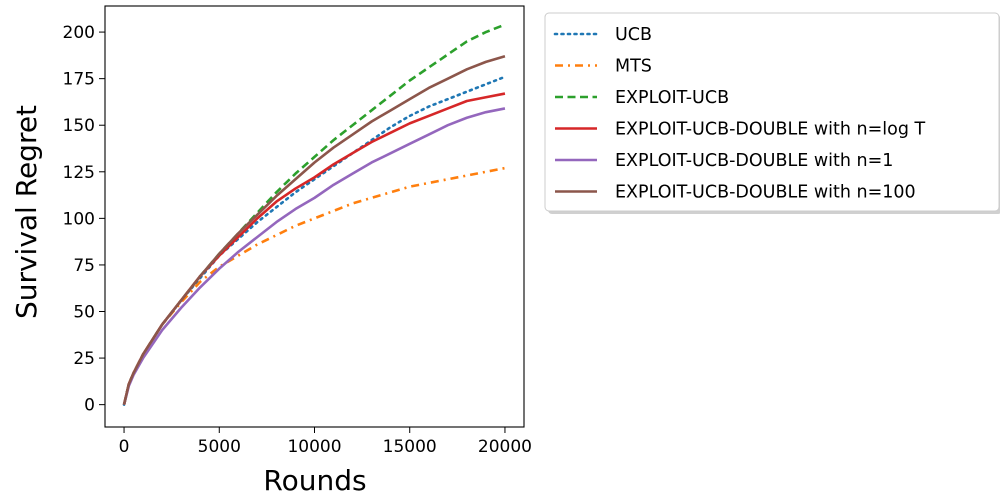 The width and height of the screenshot is (1000, 497). Describe the element at coordinates (79, 173) in the screenshot. I see `y-tick-label: 125` at that location.